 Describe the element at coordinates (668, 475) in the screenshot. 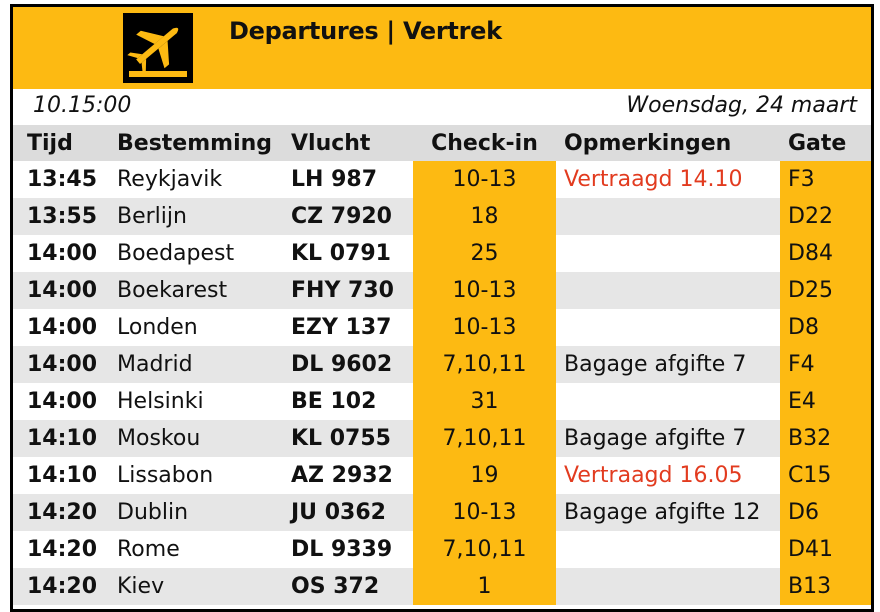

I see `remark-cell: Vertraagd 16.05` at that location.